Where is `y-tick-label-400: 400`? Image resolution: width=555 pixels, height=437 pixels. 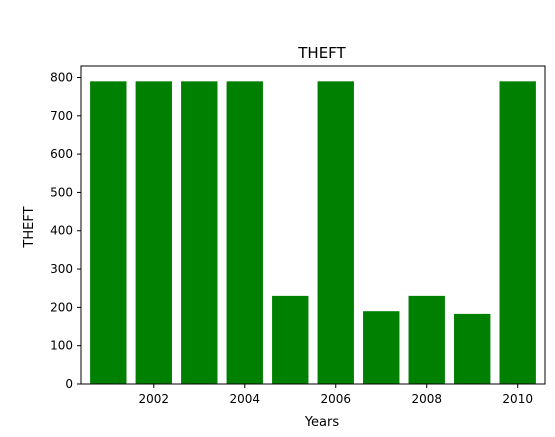
y-tick-label-400: 400 is located at coordinates (61, 231).